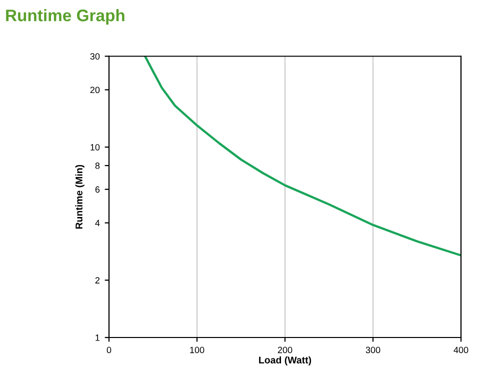 The width and height of the screenshot is (500, 375). I want to click on x-axis-title: Load (Watt), so click(285, 361).